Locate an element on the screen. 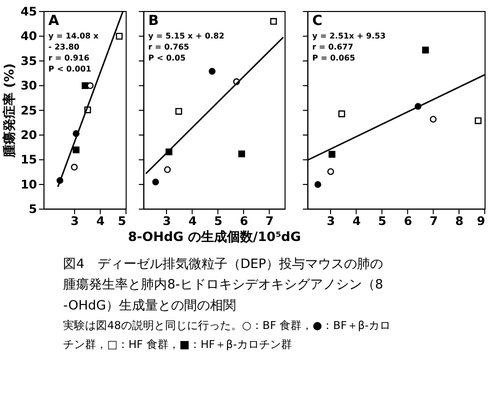  y-tick-label: 10 is located at coordinates (29, 184).